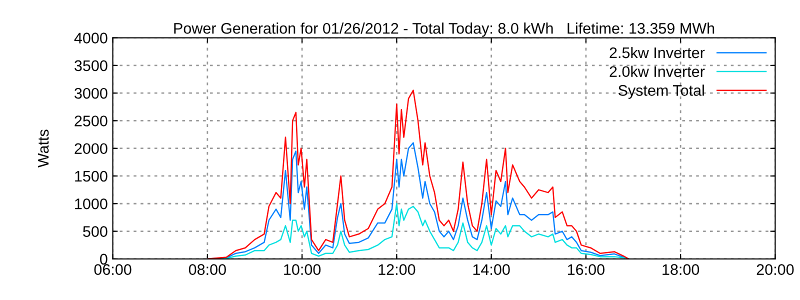 This screenshot has height=300, width=800. What do you see at coordinates (491, 269) in the screenshot?
I see `x-tick-label: 14:00` at bounding box center [491, 269].